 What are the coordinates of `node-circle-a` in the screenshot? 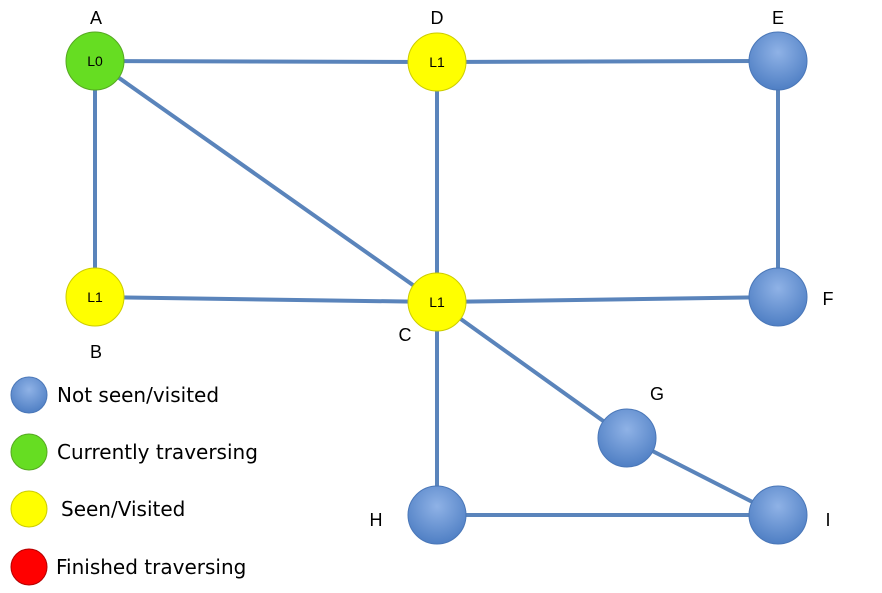 It's located at (95, 61).